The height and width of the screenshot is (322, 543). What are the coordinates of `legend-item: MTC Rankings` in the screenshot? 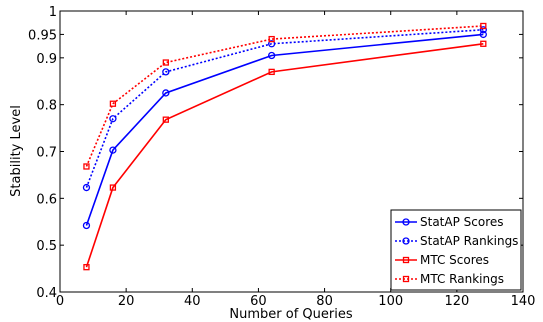 It's located at (449, 279).